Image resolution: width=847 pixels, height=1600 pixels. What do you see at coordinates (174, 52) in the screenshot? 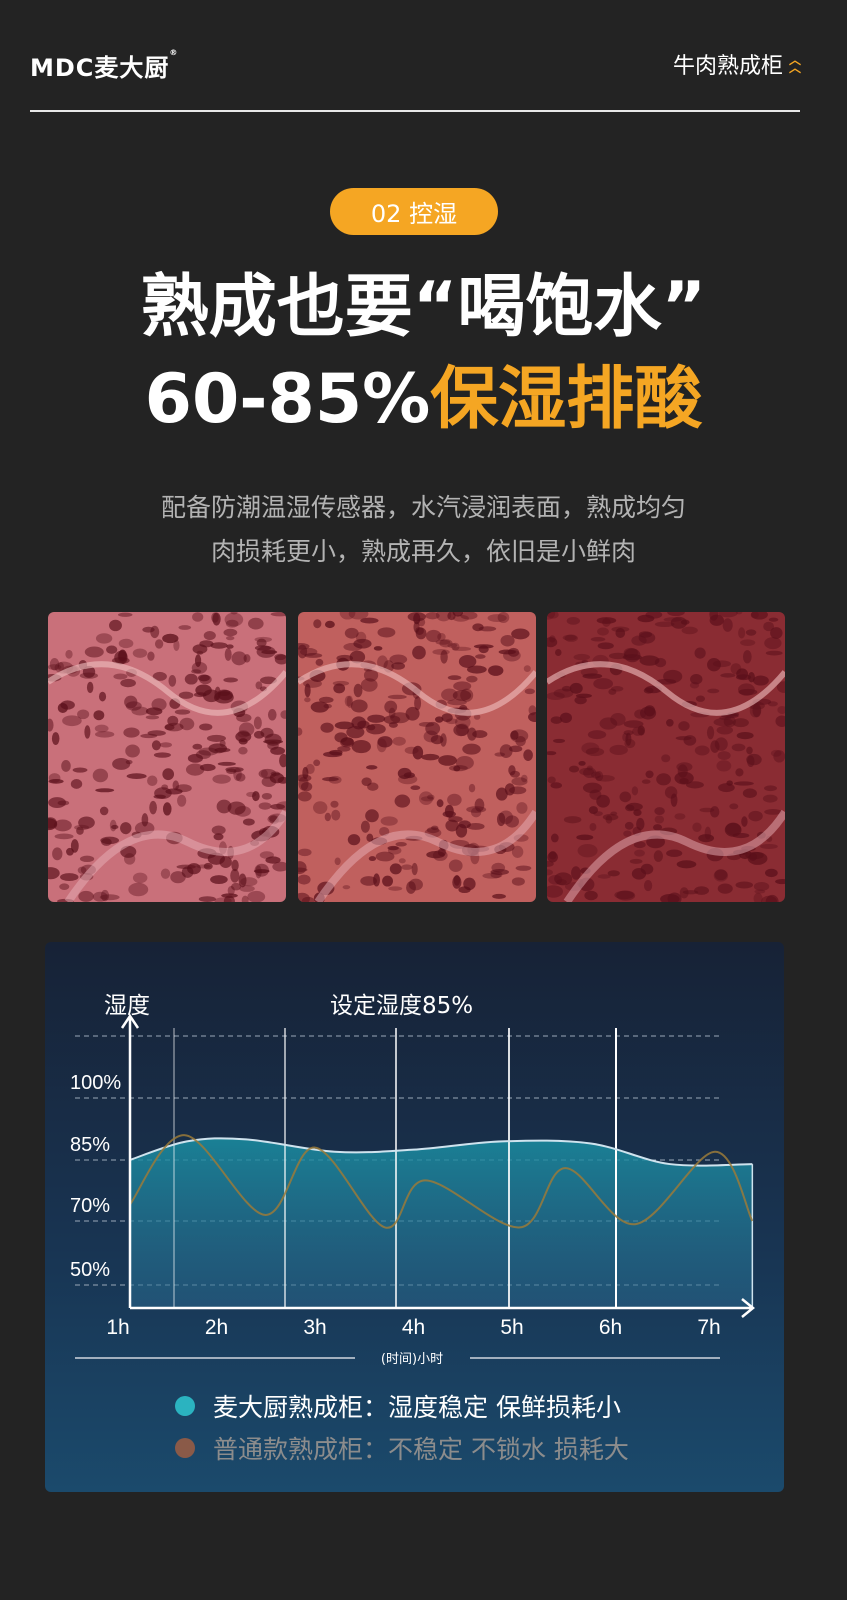
I see `registered-mark: ®` at bounding box center [174, 52].